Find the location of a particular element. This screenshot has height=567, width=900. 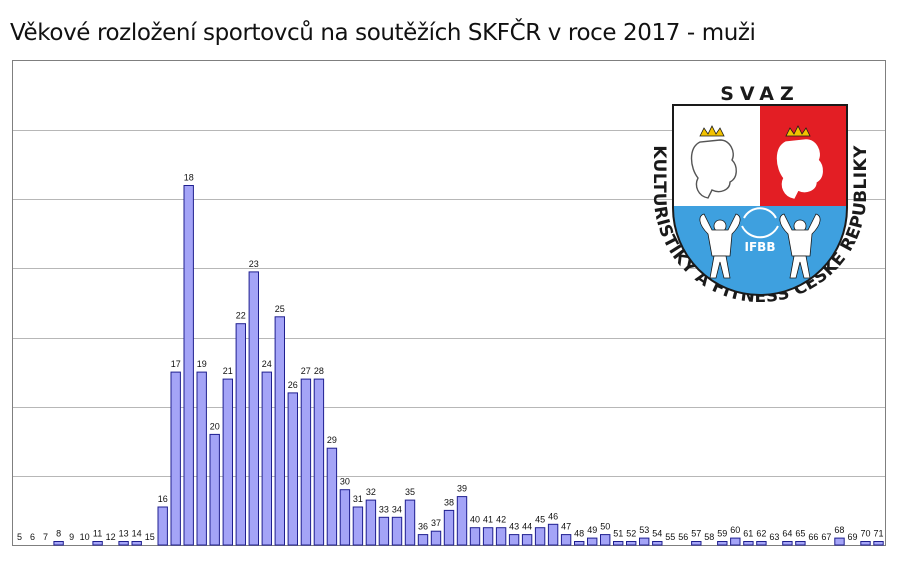

data-label-59: 59 is located at coordinates (722, 534).